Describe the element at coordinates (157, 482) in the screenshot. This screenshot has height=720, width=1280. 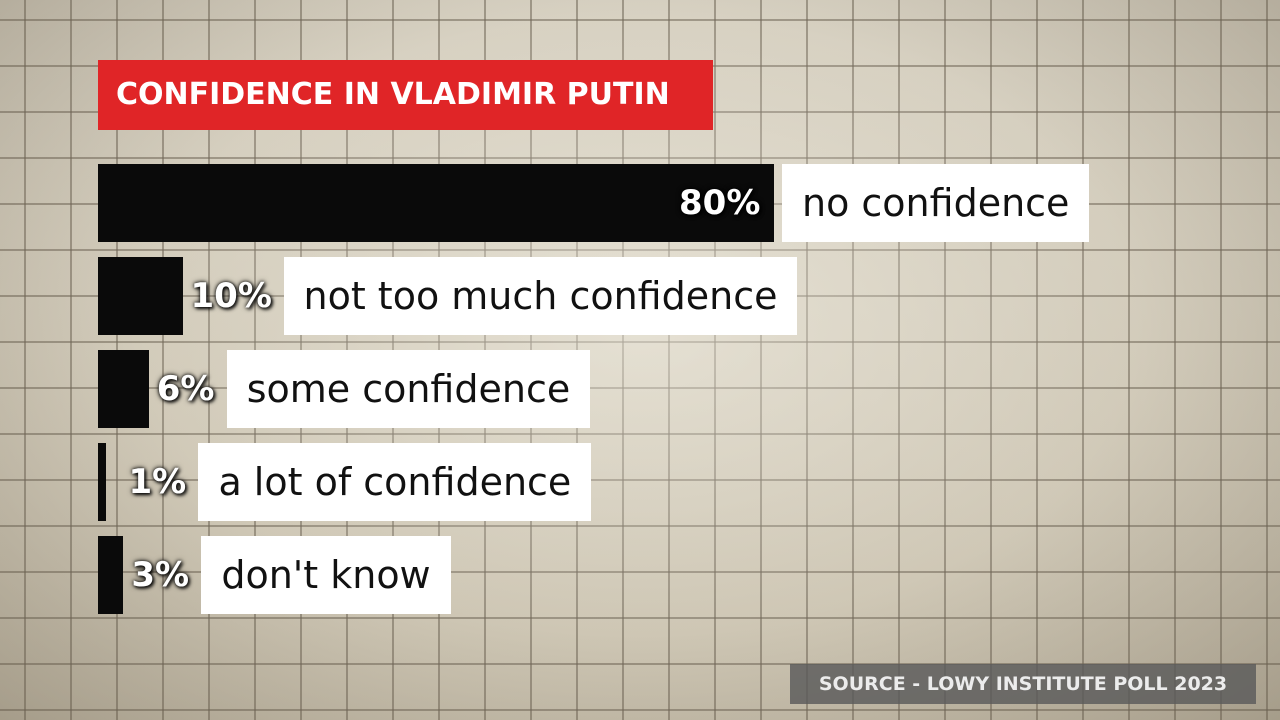
I see `value-label-3: 1%` at that location.